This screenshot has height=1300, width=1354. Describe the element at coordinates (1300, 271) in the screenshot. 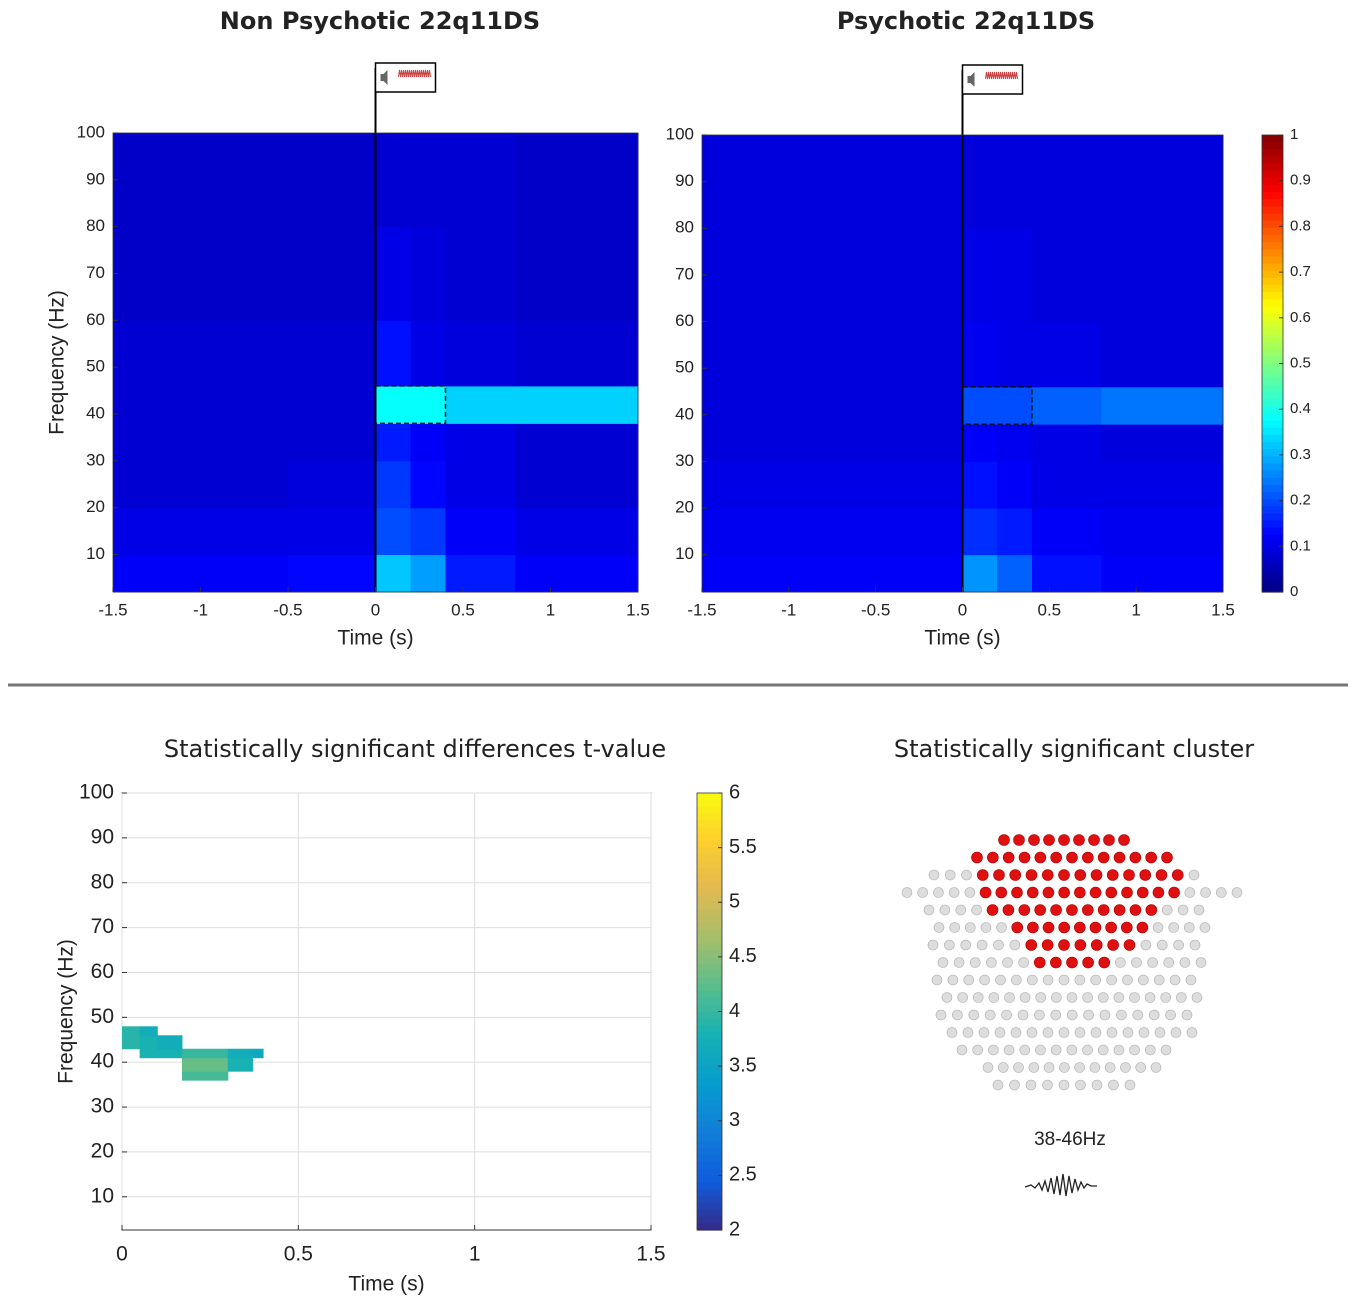

I see `colorbar-tick-label: 0.7` at that location.